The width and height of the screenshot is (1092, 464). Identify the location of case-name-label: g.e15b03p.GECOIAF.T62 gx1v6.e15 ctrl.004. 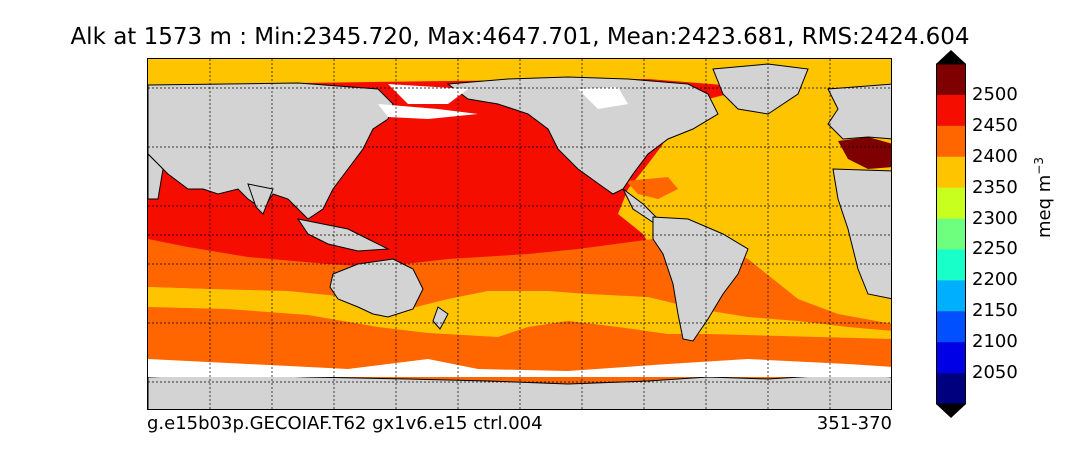
(345, 423).